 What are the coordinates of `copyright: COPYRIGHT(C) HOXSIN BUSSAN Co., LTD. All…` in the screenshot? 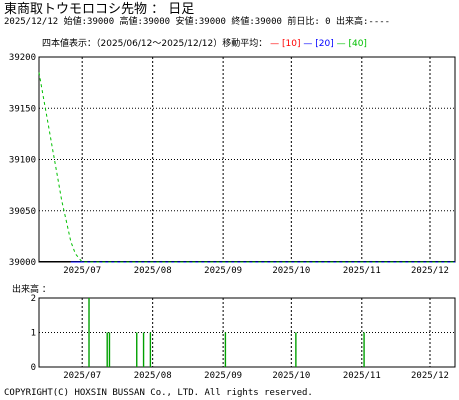 It's located at (158, 393).